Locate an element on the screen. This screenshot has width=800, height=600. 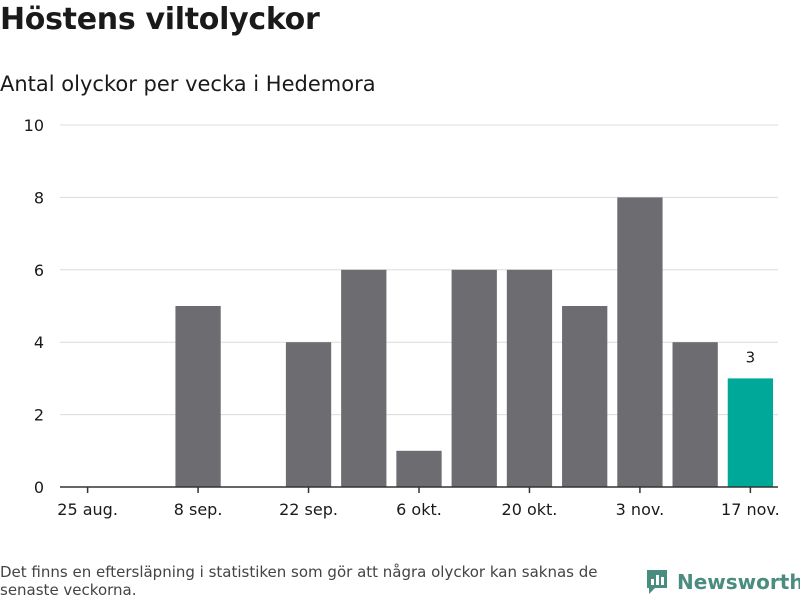
x-tick-label: 6 okt. is located at coordinates (419, 509).